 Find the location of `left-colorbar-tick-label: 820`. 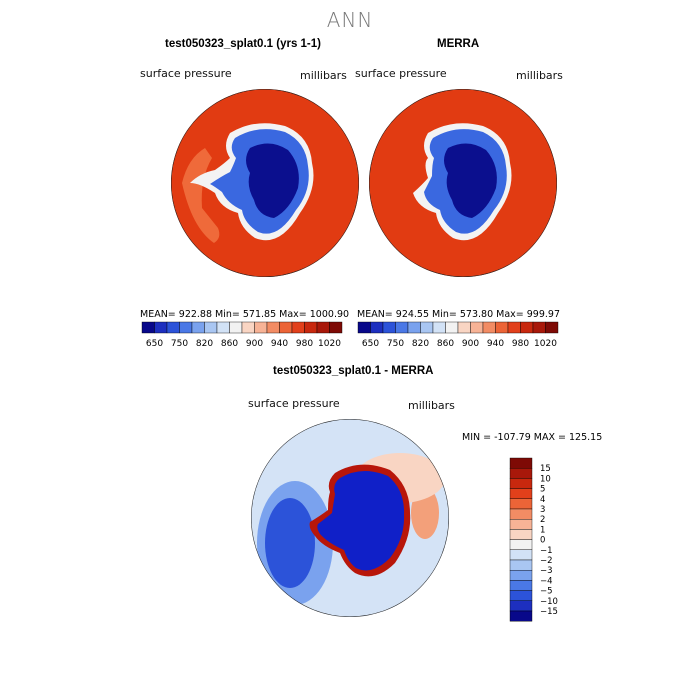

left-colorbar-tick-label: 820 is located at coordinates (204, 344).